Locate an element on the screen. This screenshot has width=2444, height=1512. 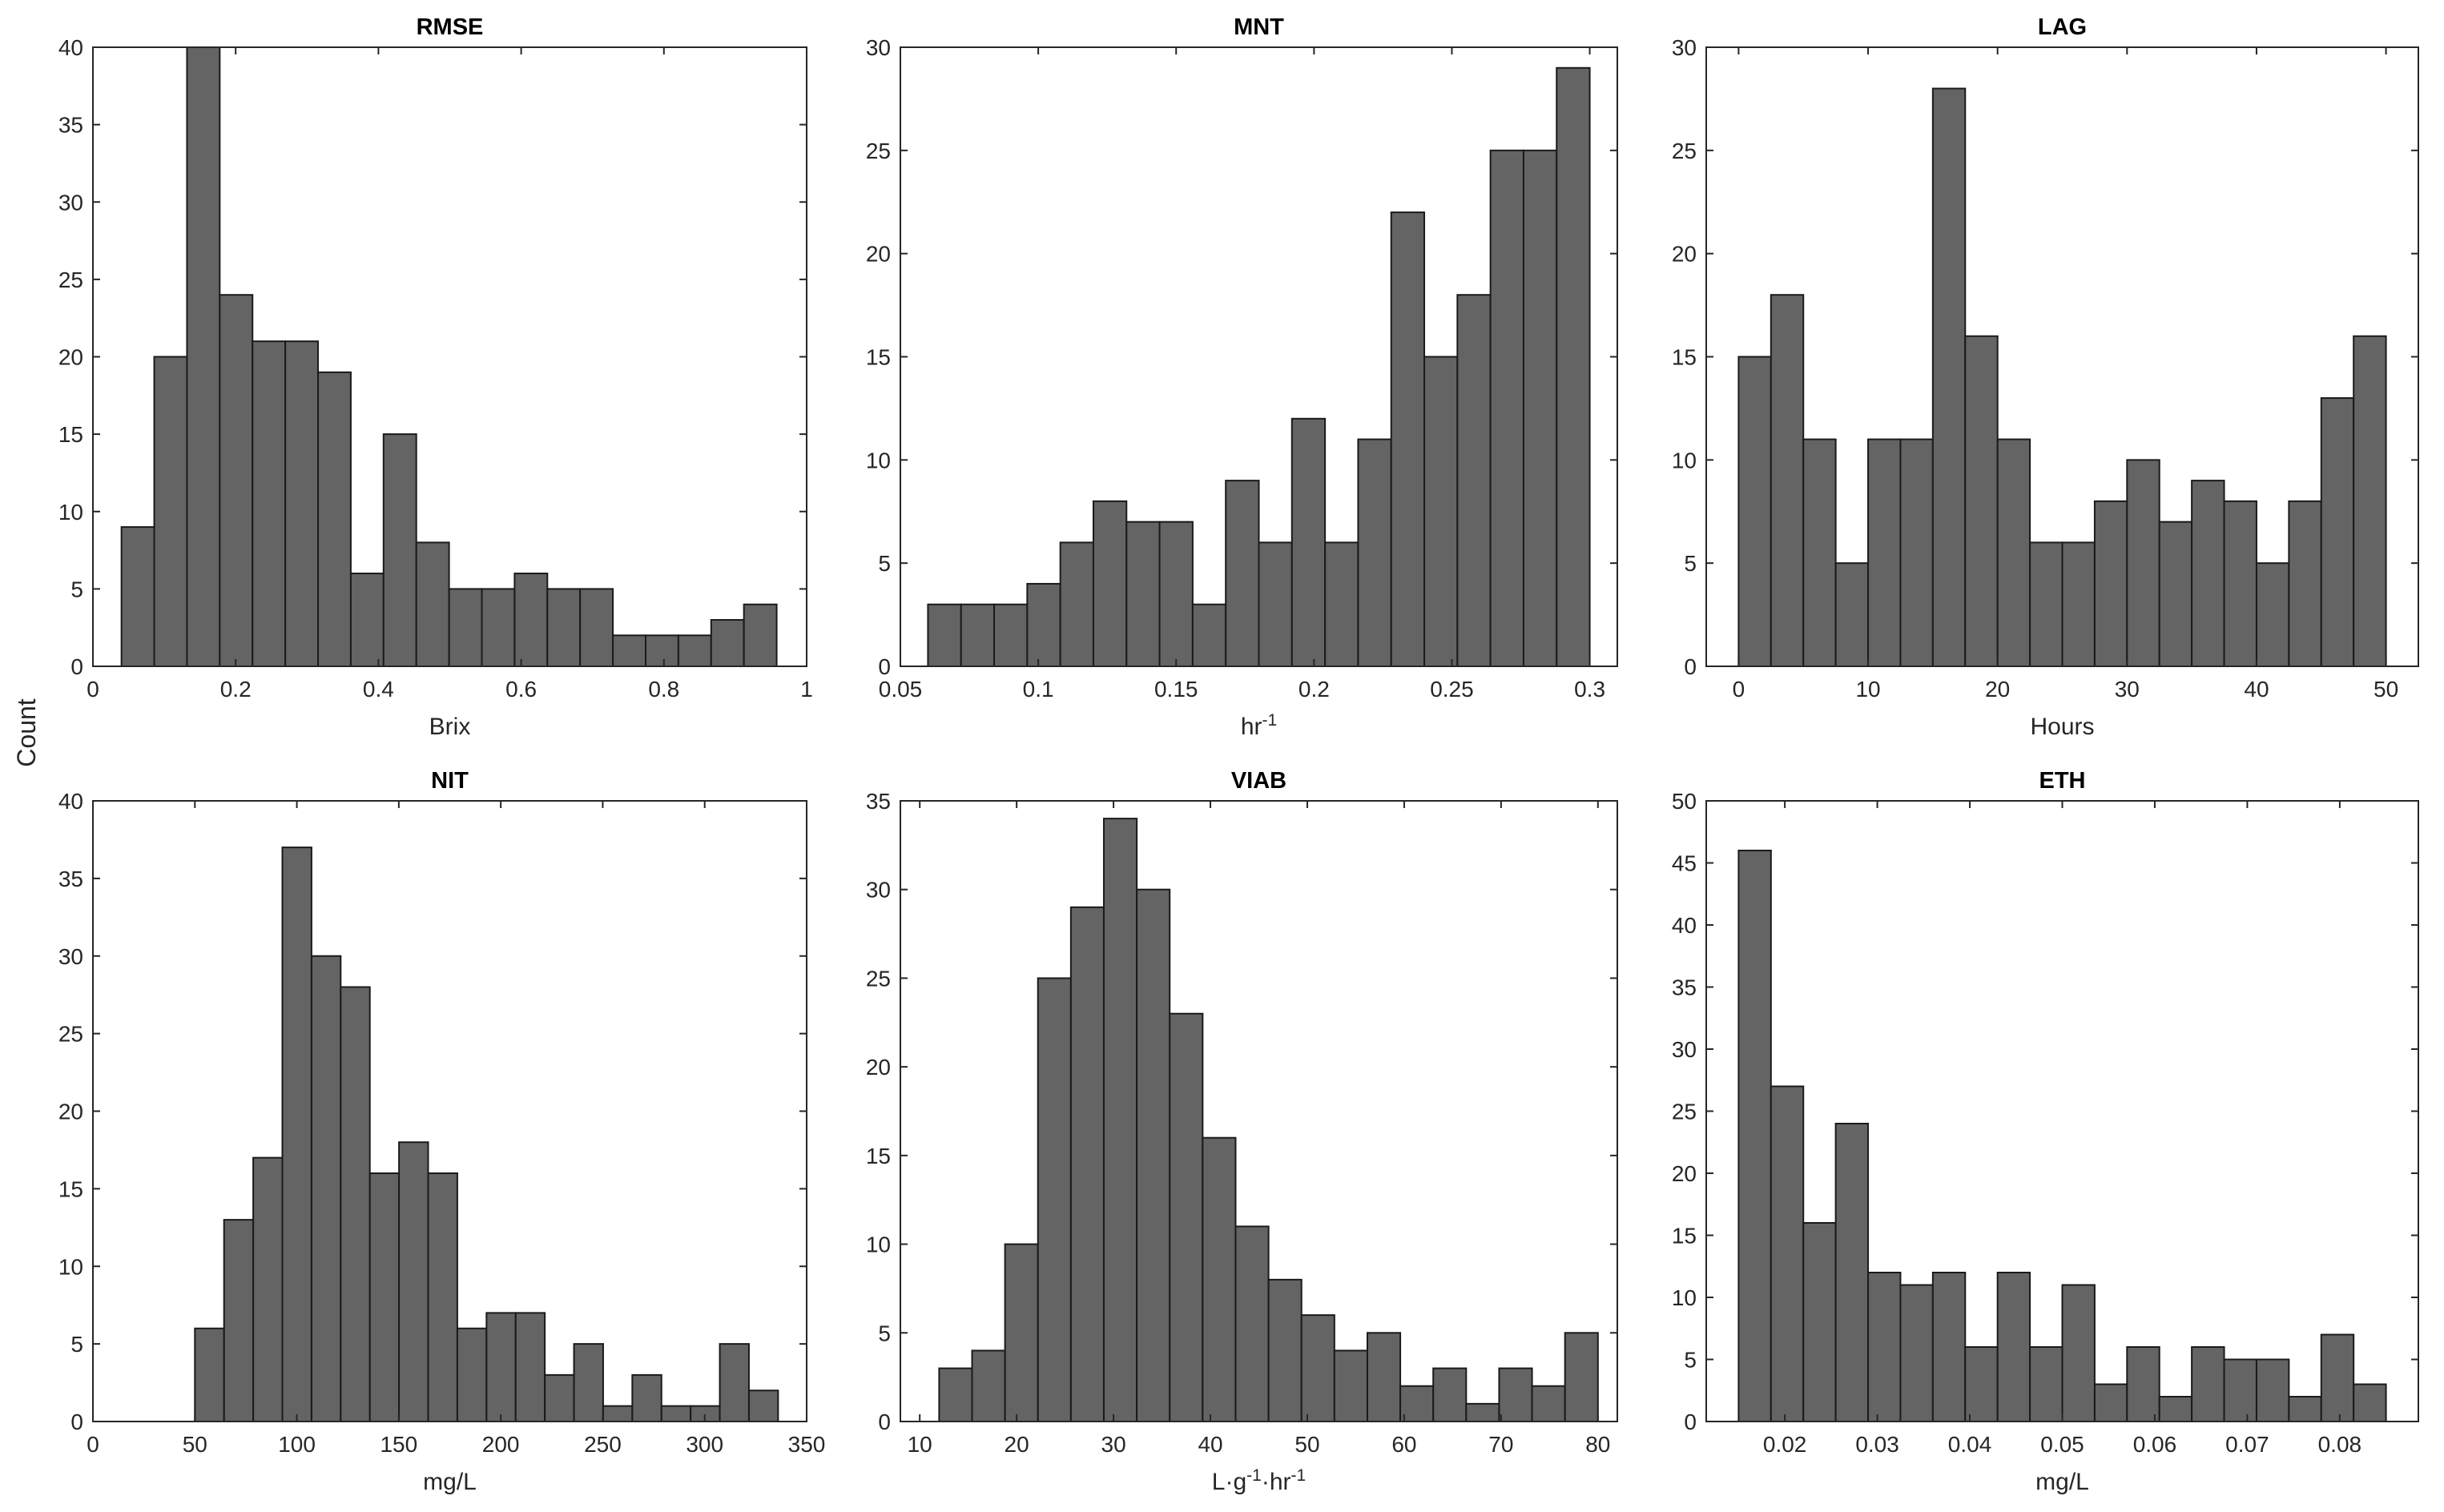
eth-xtick-label: 0.07 is located at coordinates (2247, 1444).